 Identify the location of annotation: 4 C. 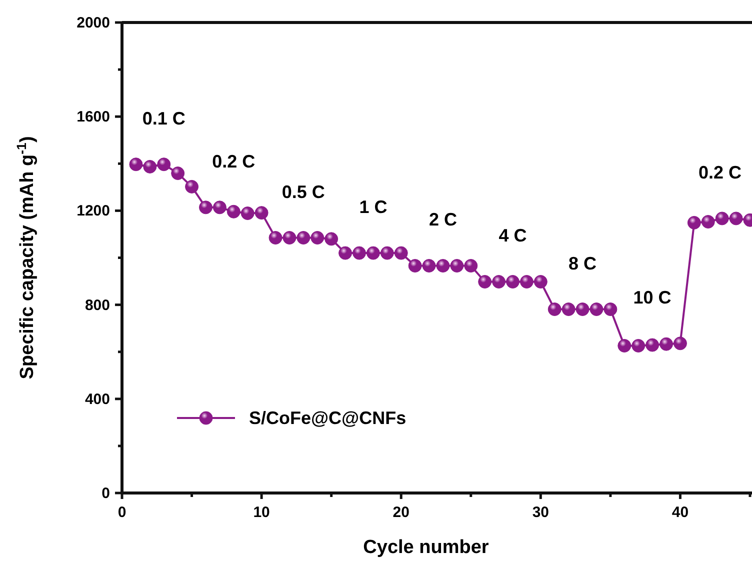
(512, 236).